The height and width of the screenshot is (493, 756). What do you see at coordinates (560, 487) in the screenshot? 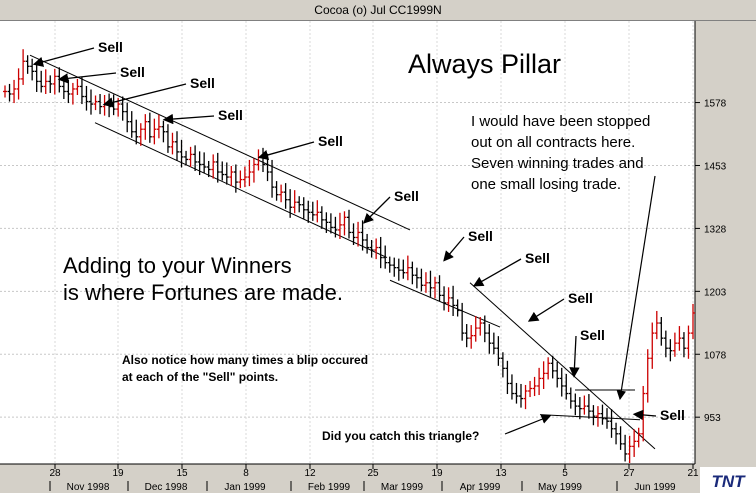
I see `x-month-label: May 1999` at bounding box center [560, 487].